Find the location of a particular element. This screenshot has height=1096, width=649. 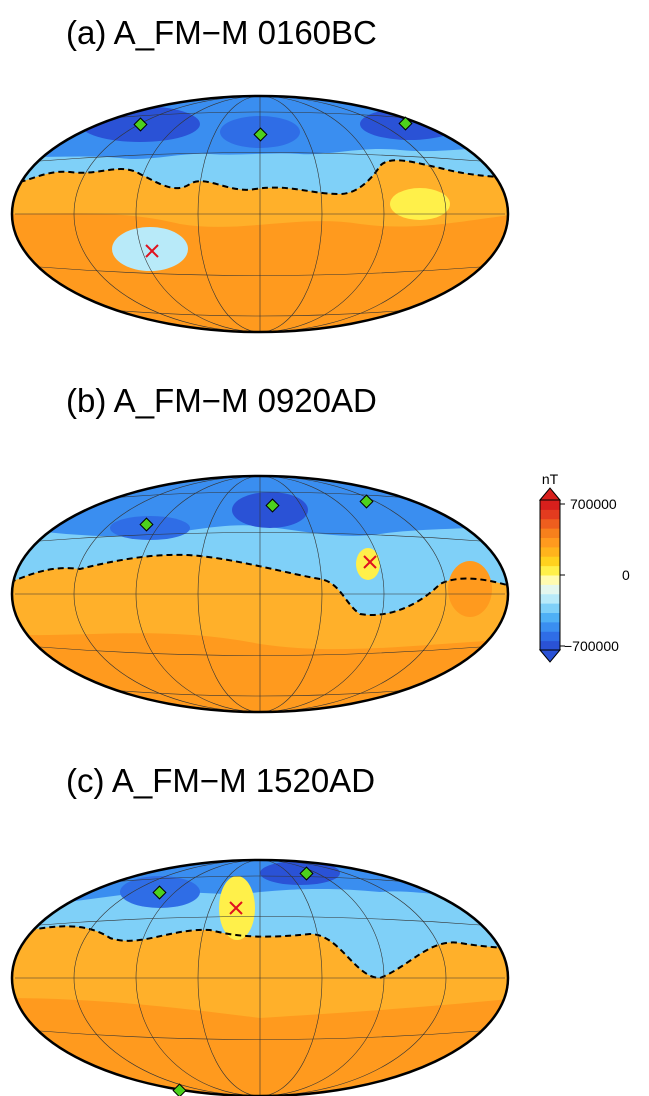

panel-b-title: (b) A_FM−M 0920AD is located at coordinates (221, 400).